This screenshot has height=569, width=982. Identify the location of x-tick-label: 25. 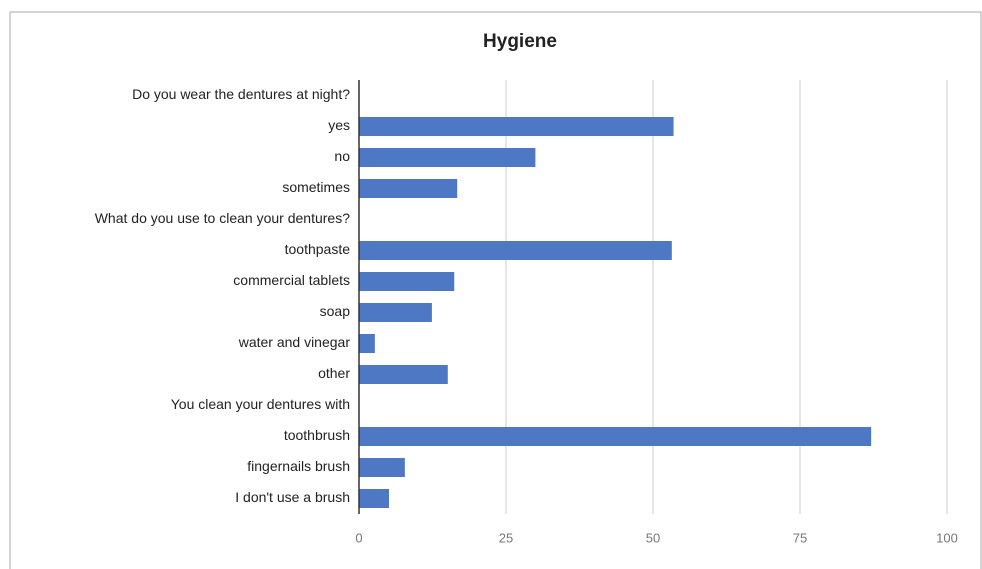
(506, 537).